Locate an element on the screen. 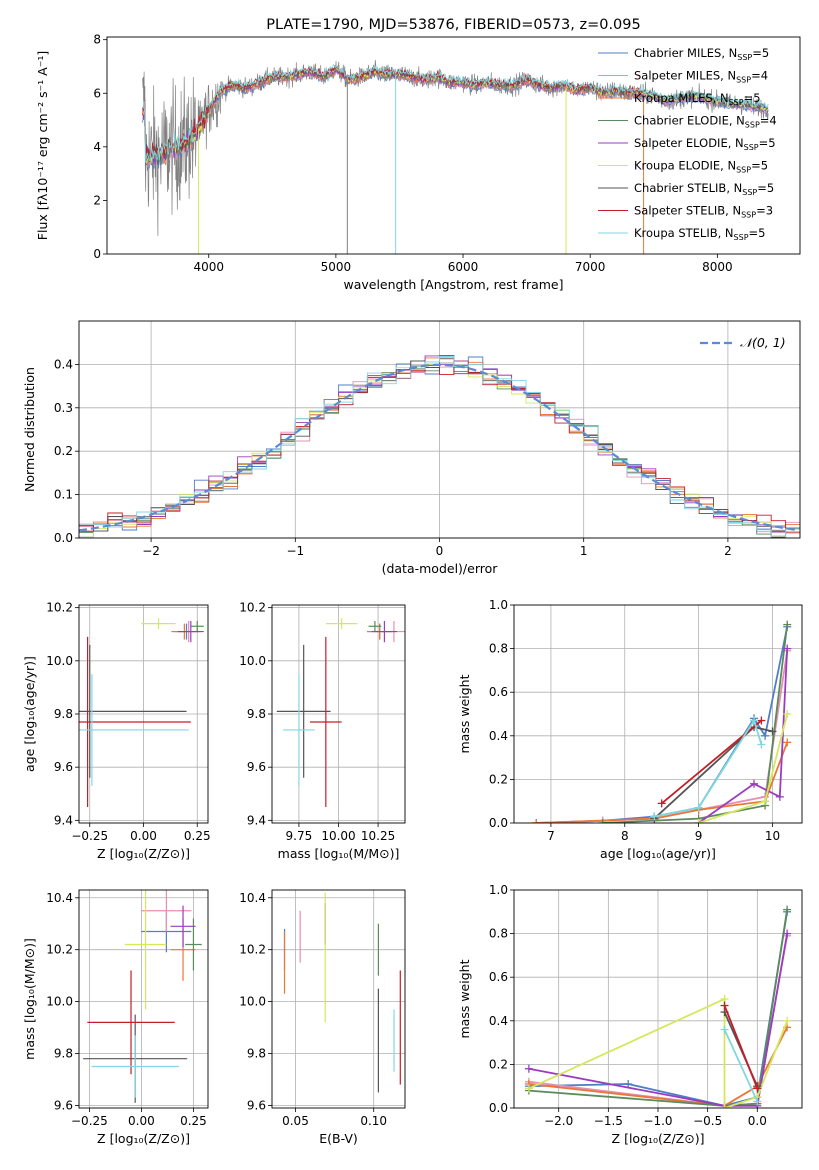 This screenshot has height=1170, width=819. x-tick-label: 0.05 is located at coordinates (295, 1121).